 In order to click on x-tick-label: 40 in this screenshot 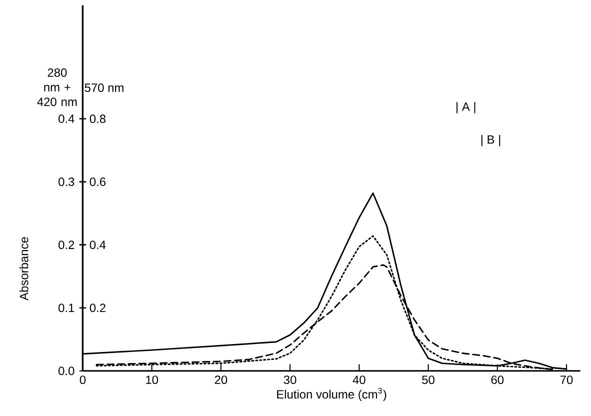, I will do `click(359, 379)`.